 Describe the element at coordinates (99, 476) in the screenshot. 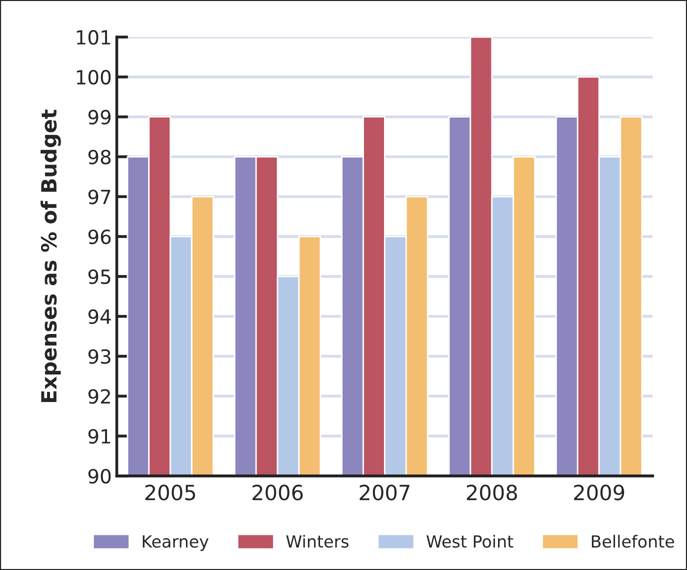

I see `y-tick-label: 90` at that location.